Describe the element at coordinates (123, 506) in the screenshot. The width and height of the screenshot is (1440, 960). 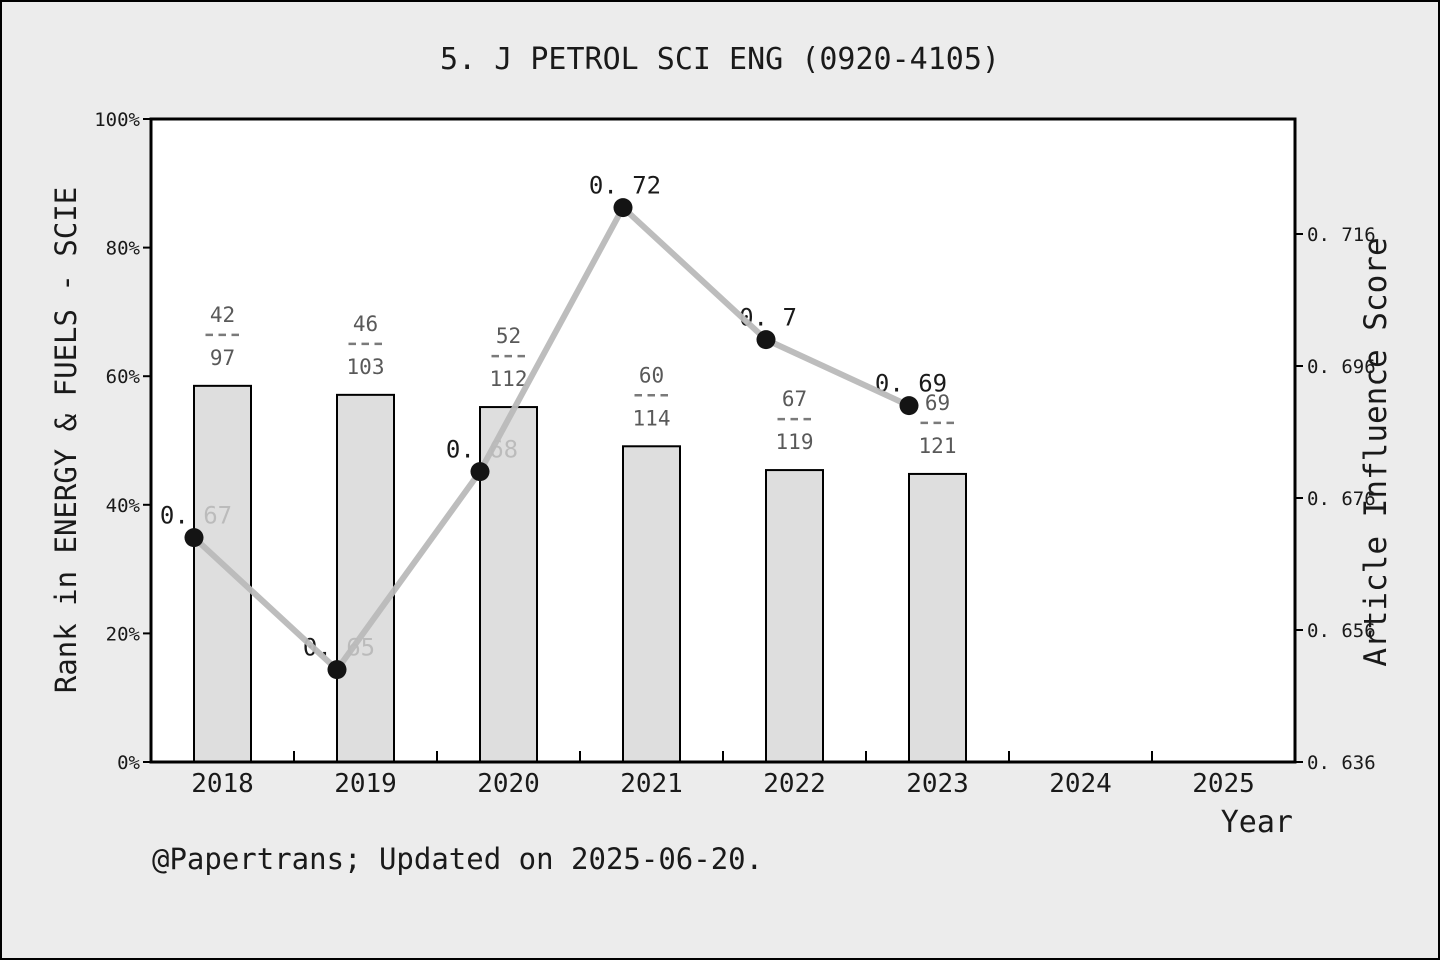
I see `left-axis-tick-label-40%: 40%` at that location.